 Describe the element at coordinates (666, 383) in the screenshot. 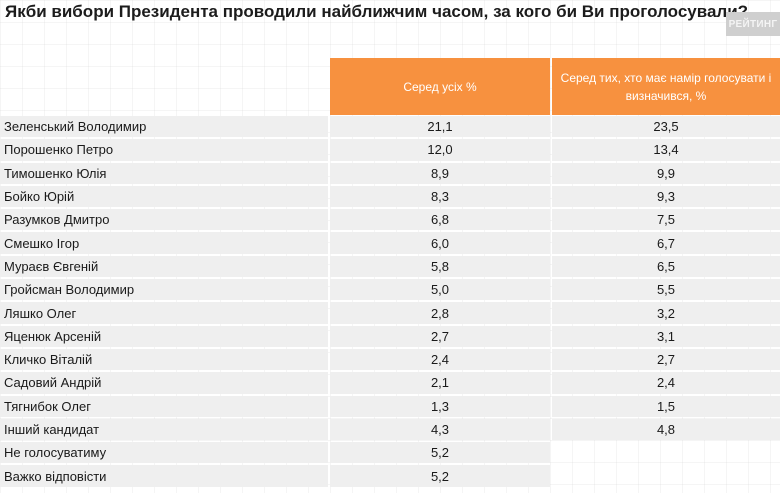

I see `value-decided: 2,4` at that location.